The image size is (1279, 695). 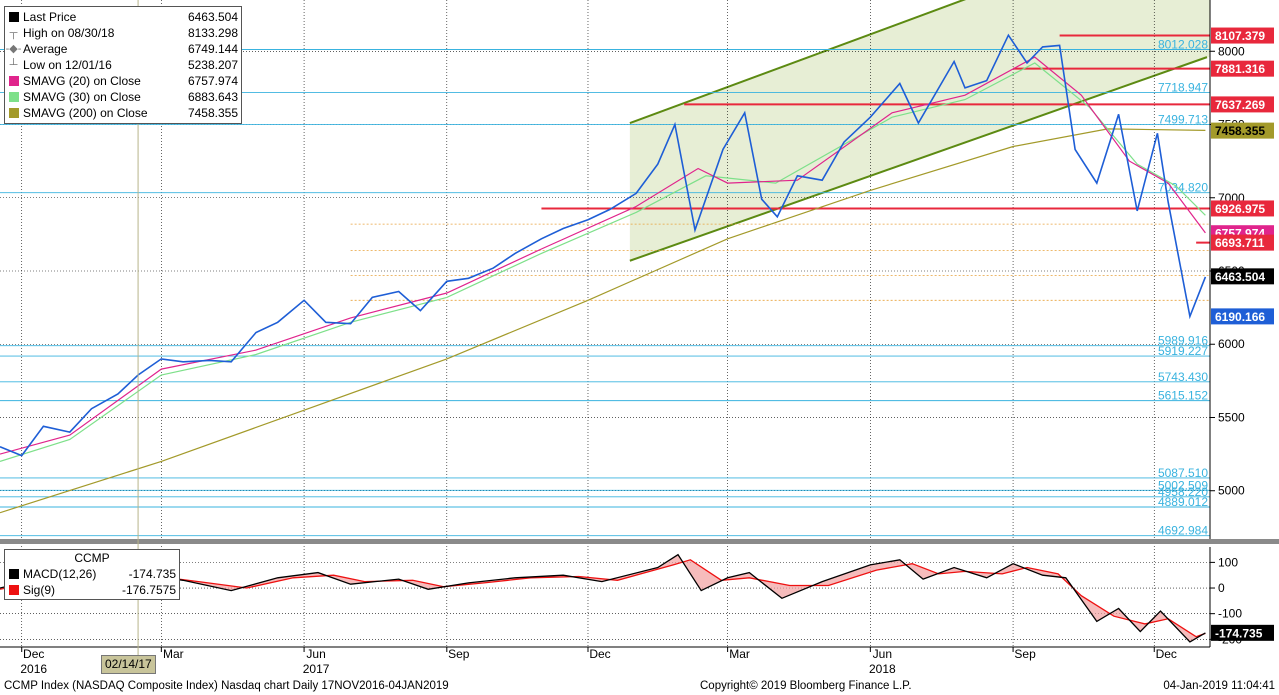 I want to click on legend-row-signal: Sig(9) -176.7575, so click(x=92, y=590).